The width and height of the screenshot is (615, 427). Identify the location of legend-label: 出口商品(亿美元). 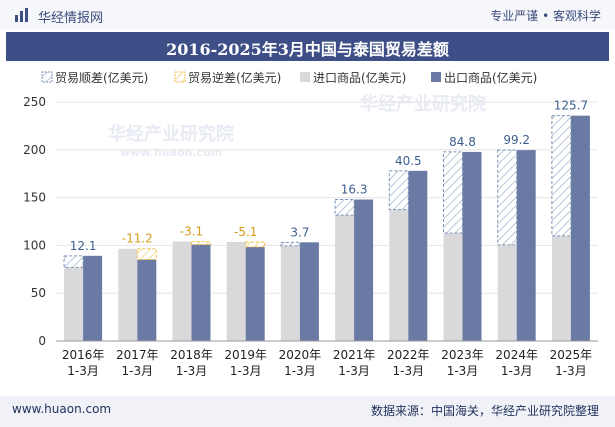
(490, 77).